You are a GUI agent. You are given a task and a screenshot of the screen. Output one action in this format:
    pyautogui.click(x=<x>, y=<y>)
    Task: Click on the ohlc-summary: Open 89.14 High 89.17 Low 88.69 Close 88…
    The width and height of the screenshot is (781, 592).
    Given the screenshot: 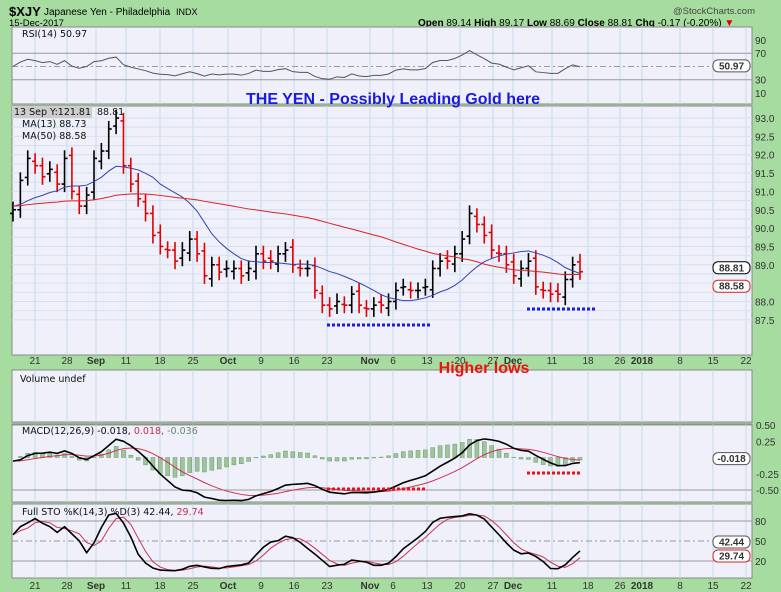 What is the action you would take?
    pyautogui.click(x=576, y=23)
    